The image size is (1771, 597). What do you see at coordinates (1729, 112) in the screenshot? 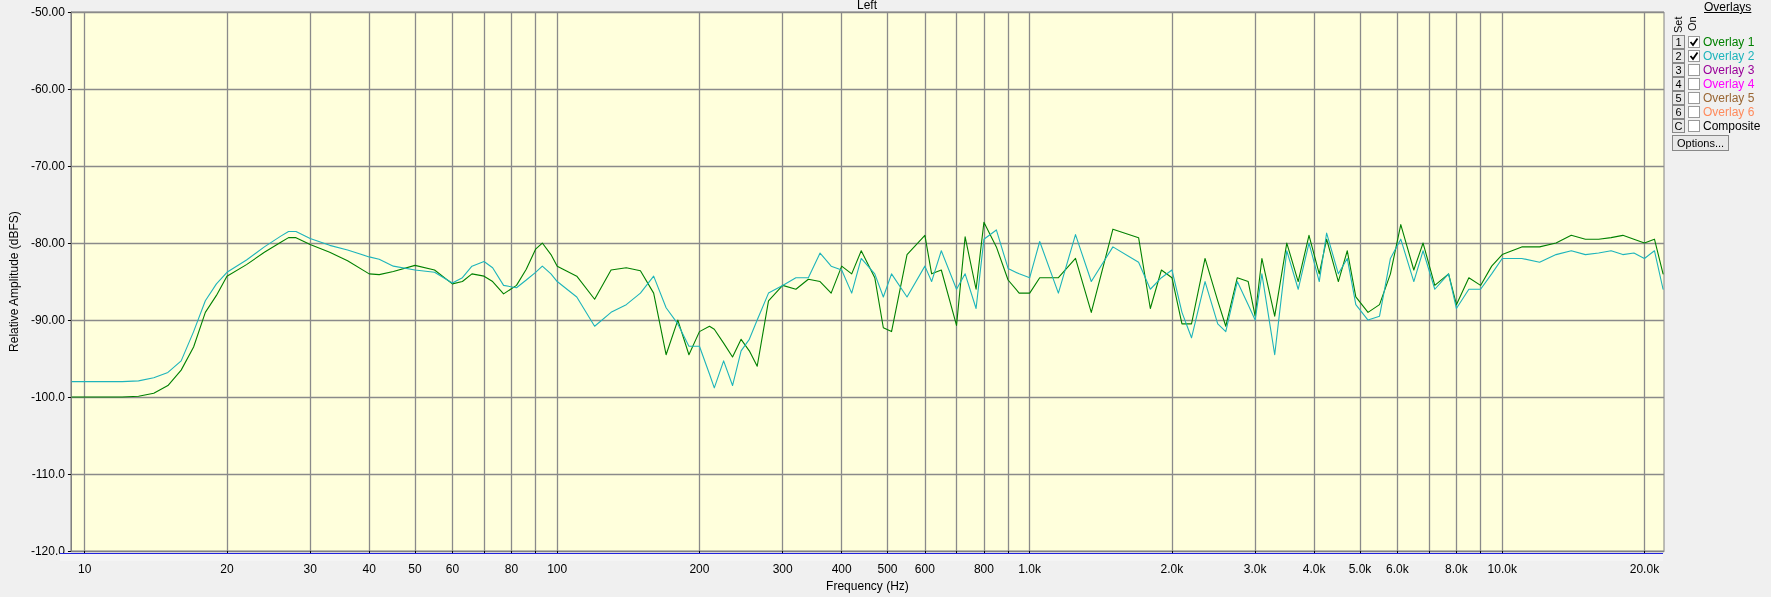
I see `text: Overlay 6` at bounding box center [1729, 112].